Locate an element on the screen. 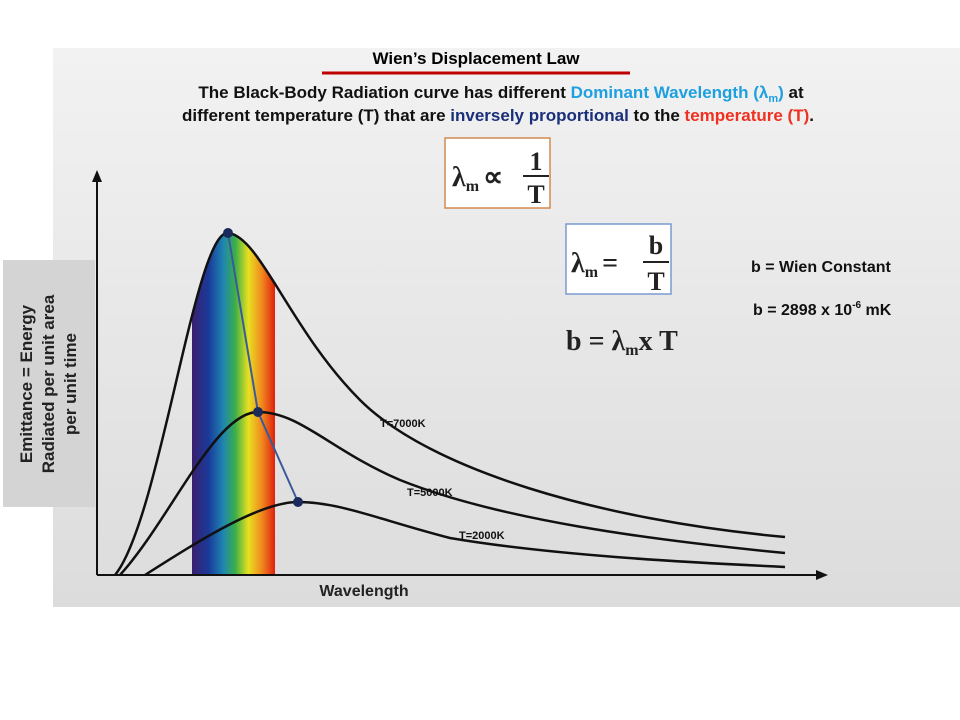 The height and width of the screenshot is (720, 960). numerator: b is located at coordinates (656, 245).